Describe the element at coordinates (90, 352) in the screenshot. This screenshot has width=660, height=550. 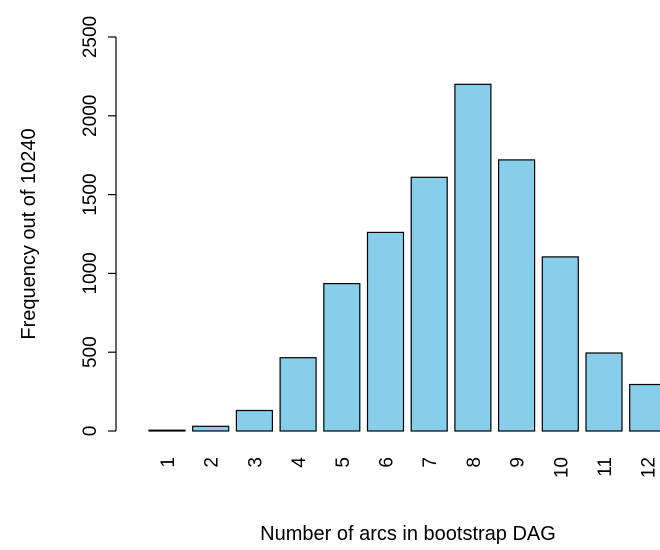
I see `y-tick-label-500: 500` at that location.